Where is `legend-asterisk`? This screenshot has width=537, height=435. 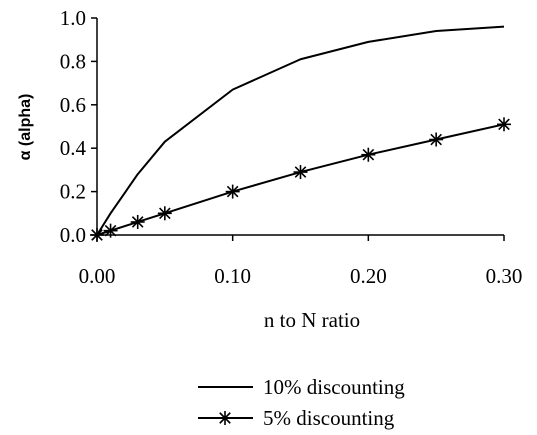
legend-asterisk is located at coordinates (225, 418).